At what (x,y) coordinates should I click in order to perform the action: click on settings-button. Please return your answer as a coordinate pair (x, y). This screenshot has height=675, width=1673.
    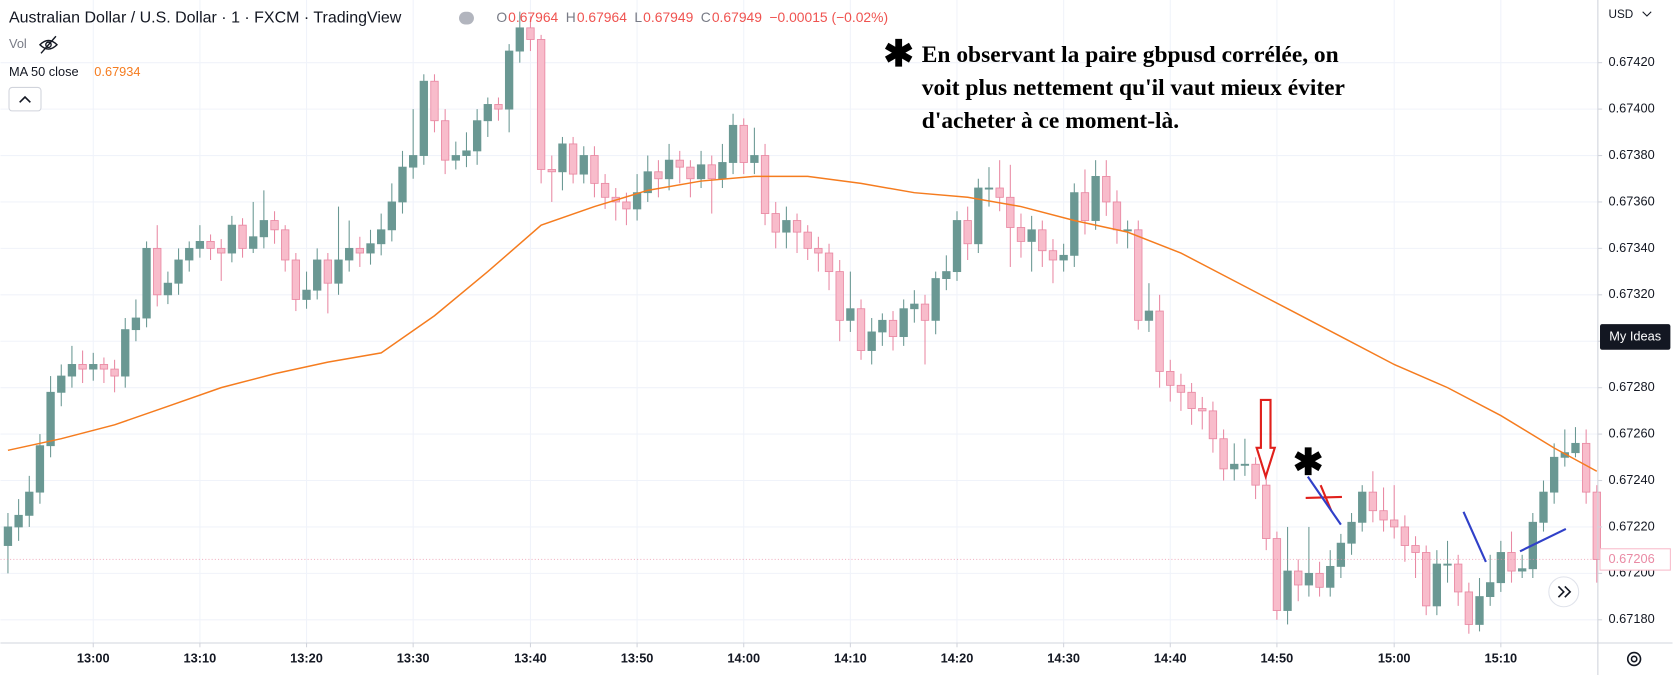
    Looking at the image, I should click on (1634, 659).